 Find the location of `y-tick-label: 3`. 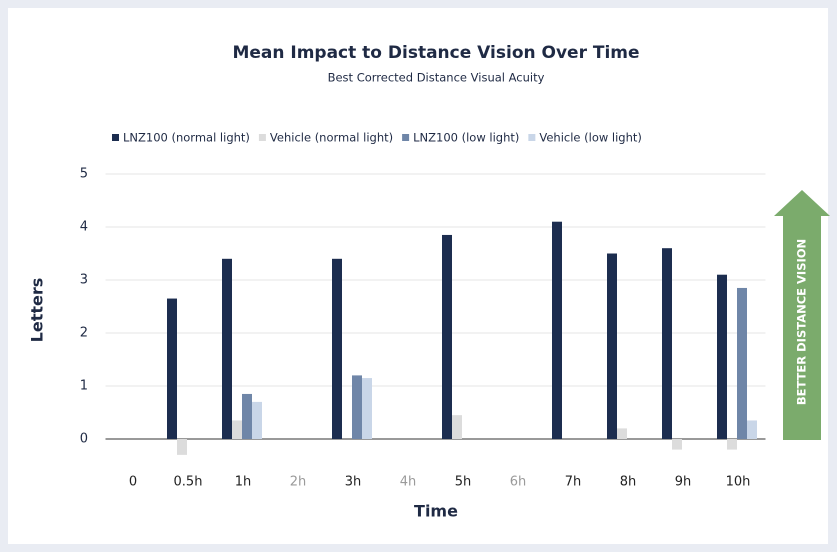

y-tick-label: 3 is located at coordinates (84, 280).